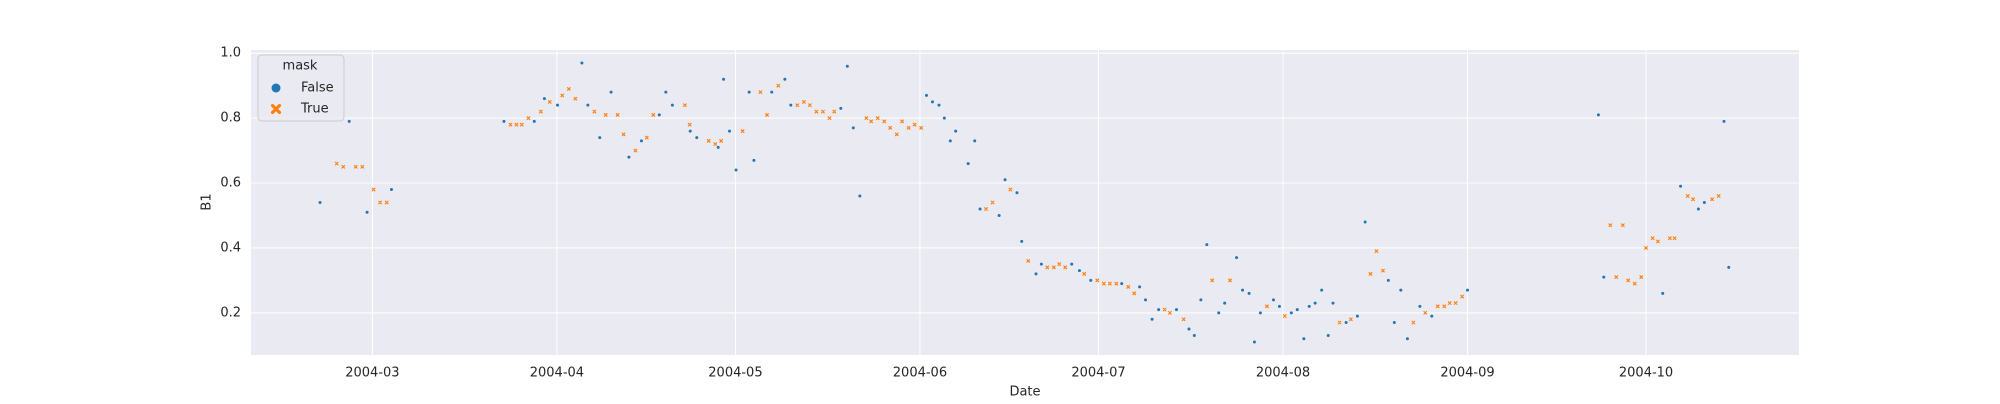 This screenshot has height=404, width=2000. What do you see at coordinates (301, 88) in the screenshot?
I see `legend: mask False True` at bounding box center [301, 88].